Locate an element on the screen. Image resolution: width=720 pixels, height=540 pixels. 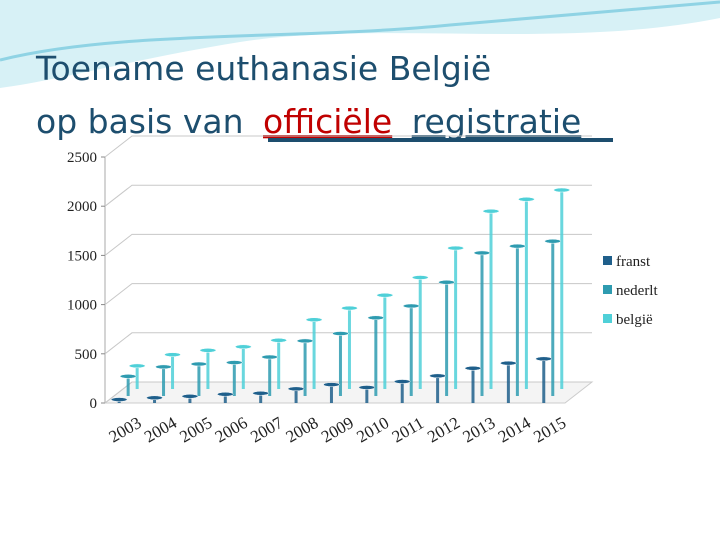
y-tick-label: 500 is located at coordinates (86, 355).